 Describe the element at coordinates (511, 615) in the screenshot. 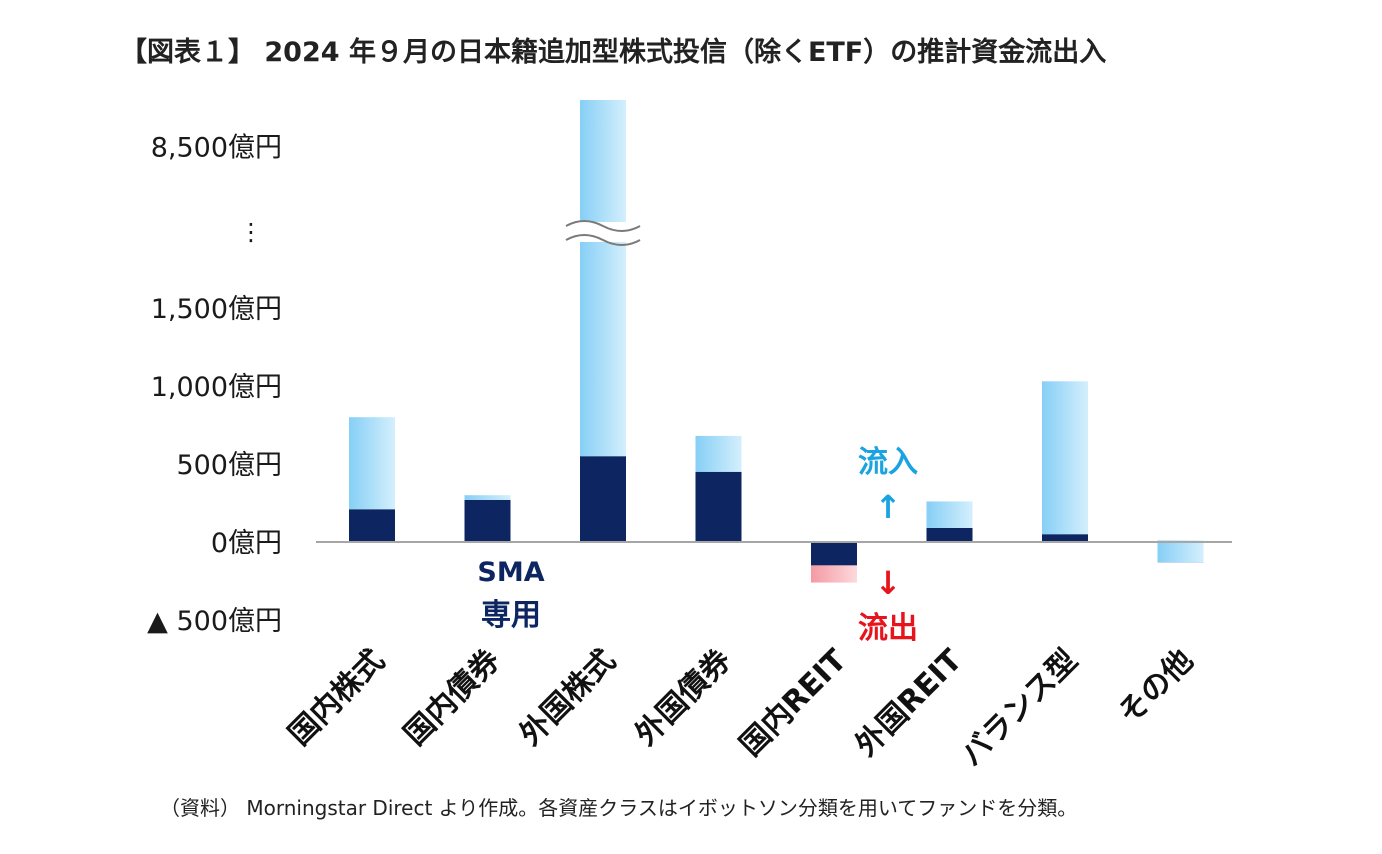

I see `sma-label-line2: 専用` at that location.